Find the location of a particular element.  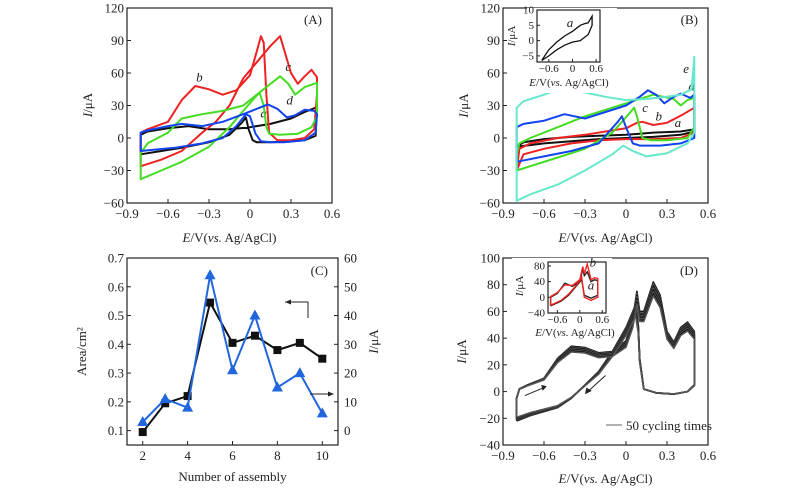

inset-series-b-label: b is located at coordinates (593, 262).